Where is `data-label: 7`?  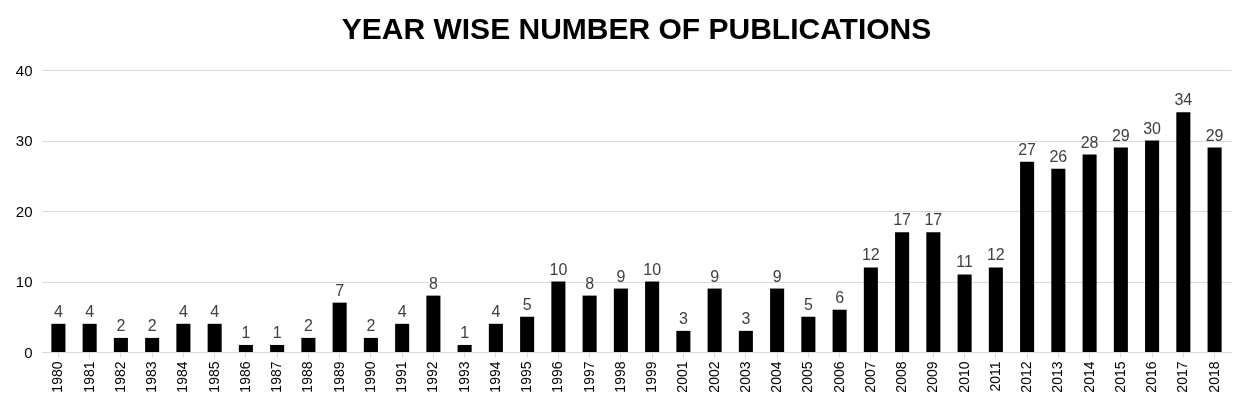 data-label: 7 is located at coordinates (340, 290).